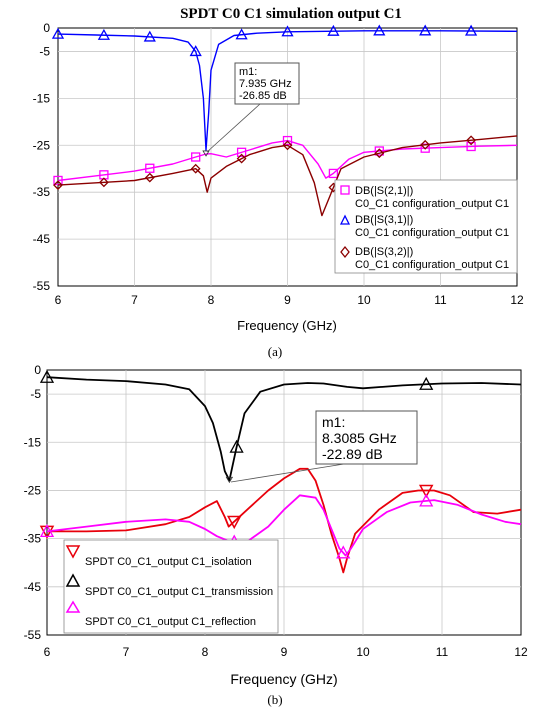 This screenshot has height=713, width=550. What do you see at coordinates (384, 252) in the screenshot?
I see `chart-a-legend-label-s32: DB(|S(3,2)|)` at bounding box center [384, 252].